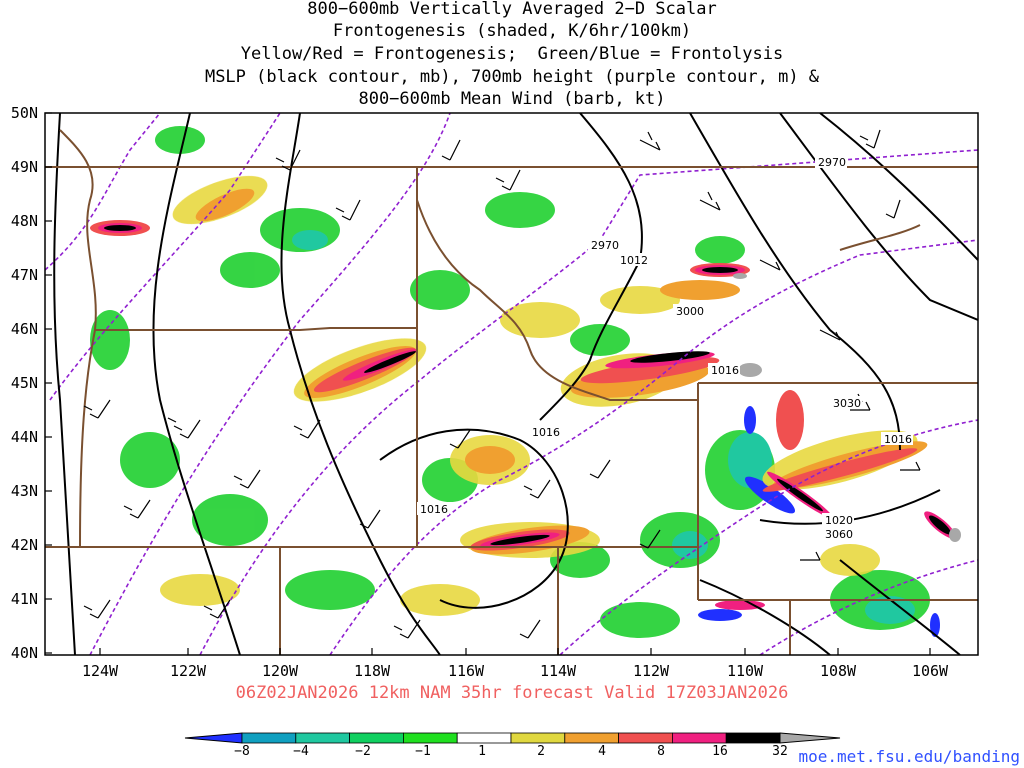 The image size is (1024, 768). I want to click on lat-label: 50N, so click(24, 113).